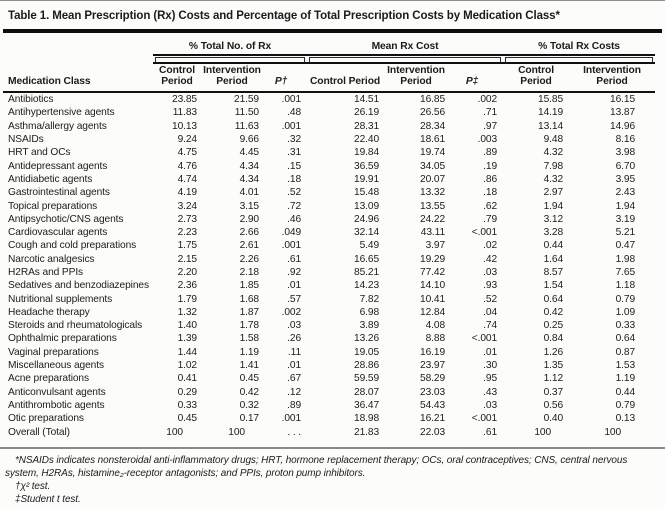 The height and width of the screenshot is (507, 665). I want to click on value-cell: 20.07, so click(433, 179).